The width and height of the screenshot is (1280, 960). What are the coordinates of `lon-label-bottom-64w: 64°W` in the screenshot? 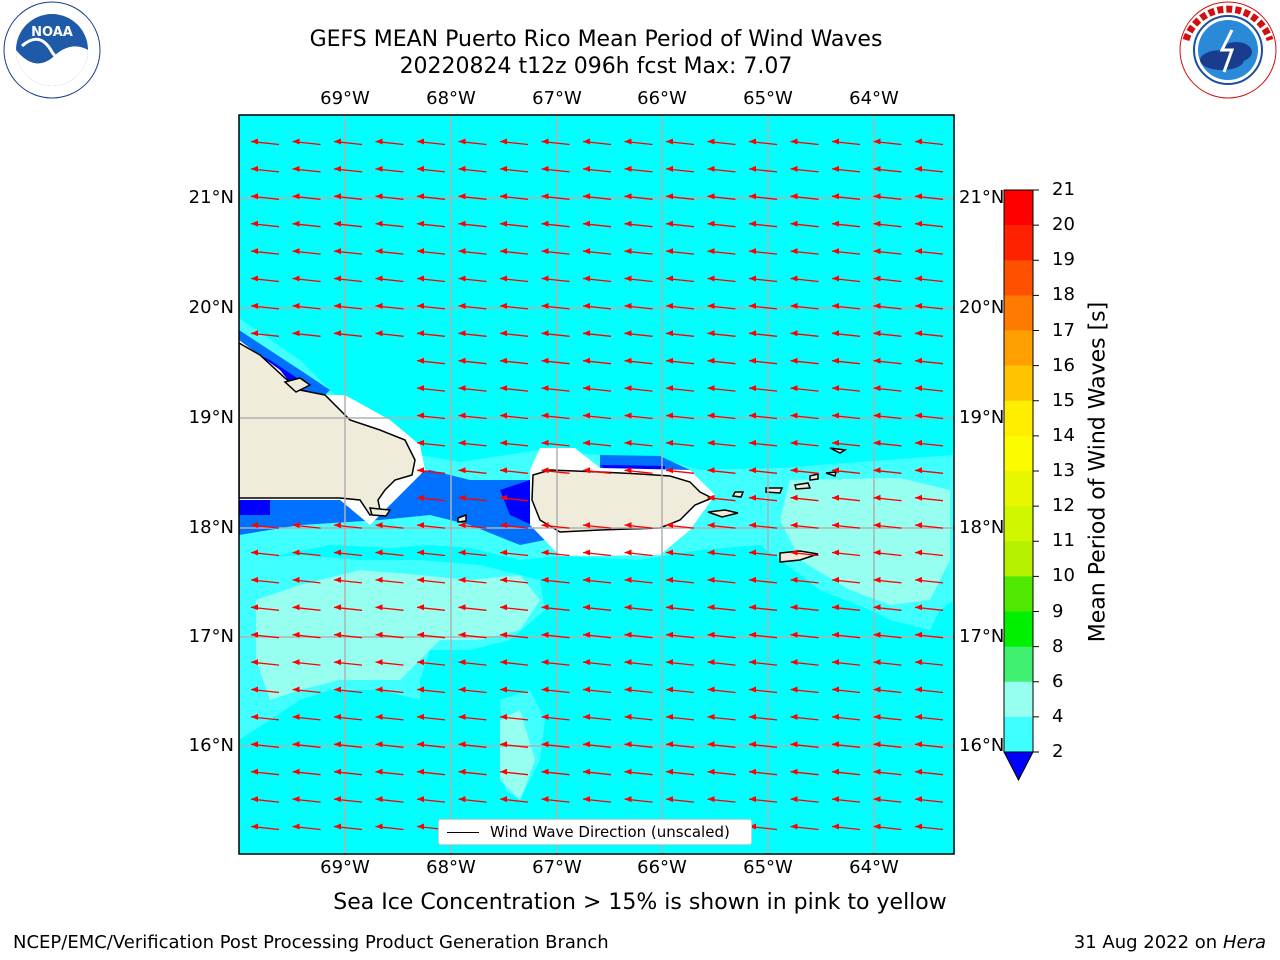 It's located at (874, 867).